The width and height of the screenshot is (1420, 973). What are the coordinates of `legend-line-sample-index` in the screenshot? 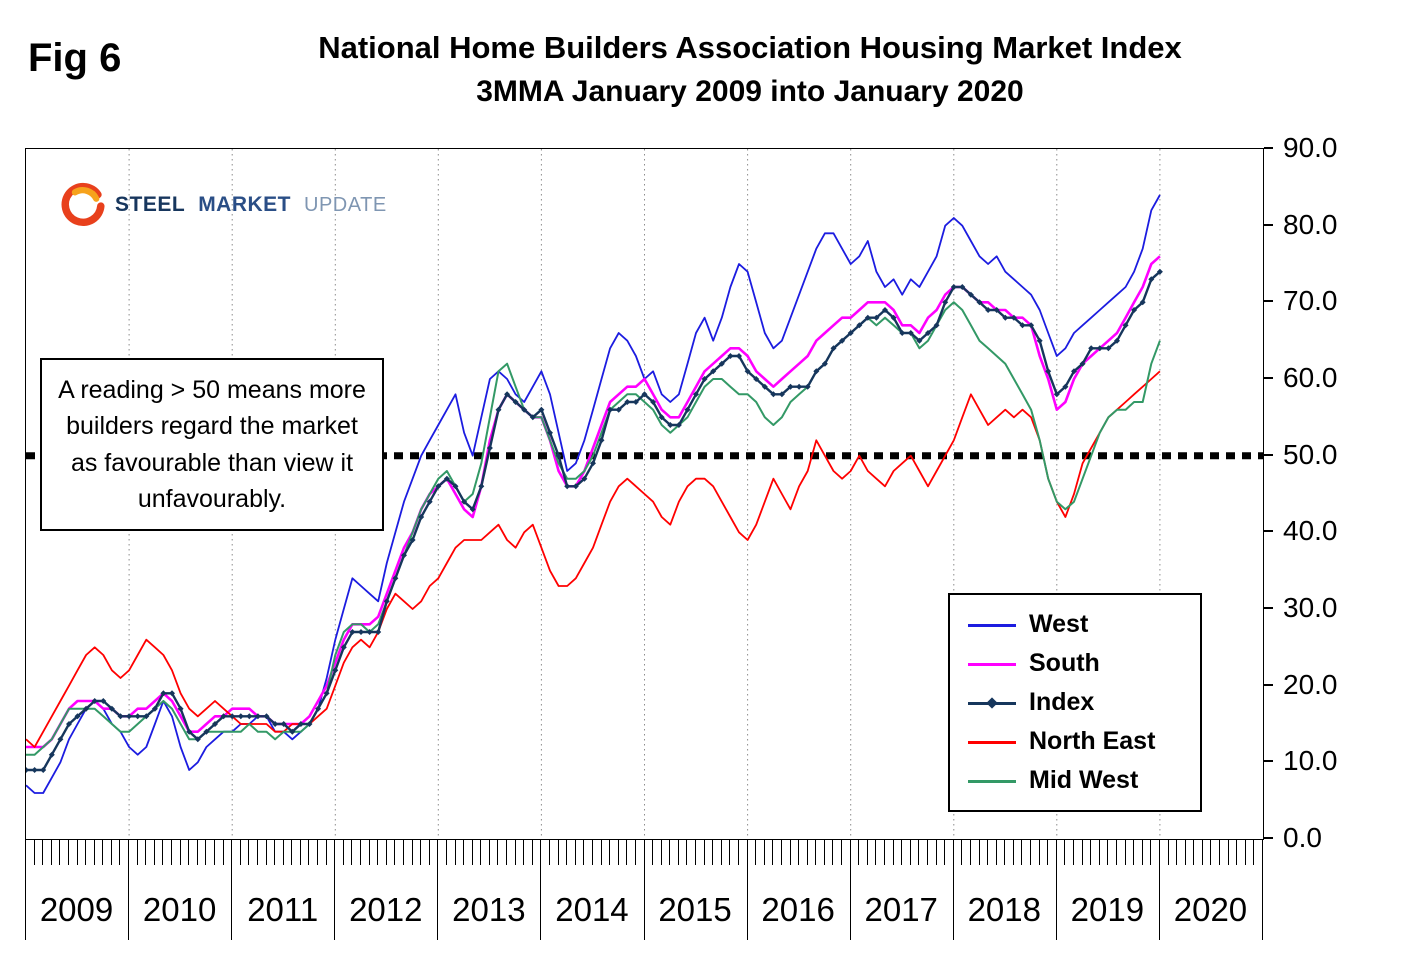 It's located at (992, 703).